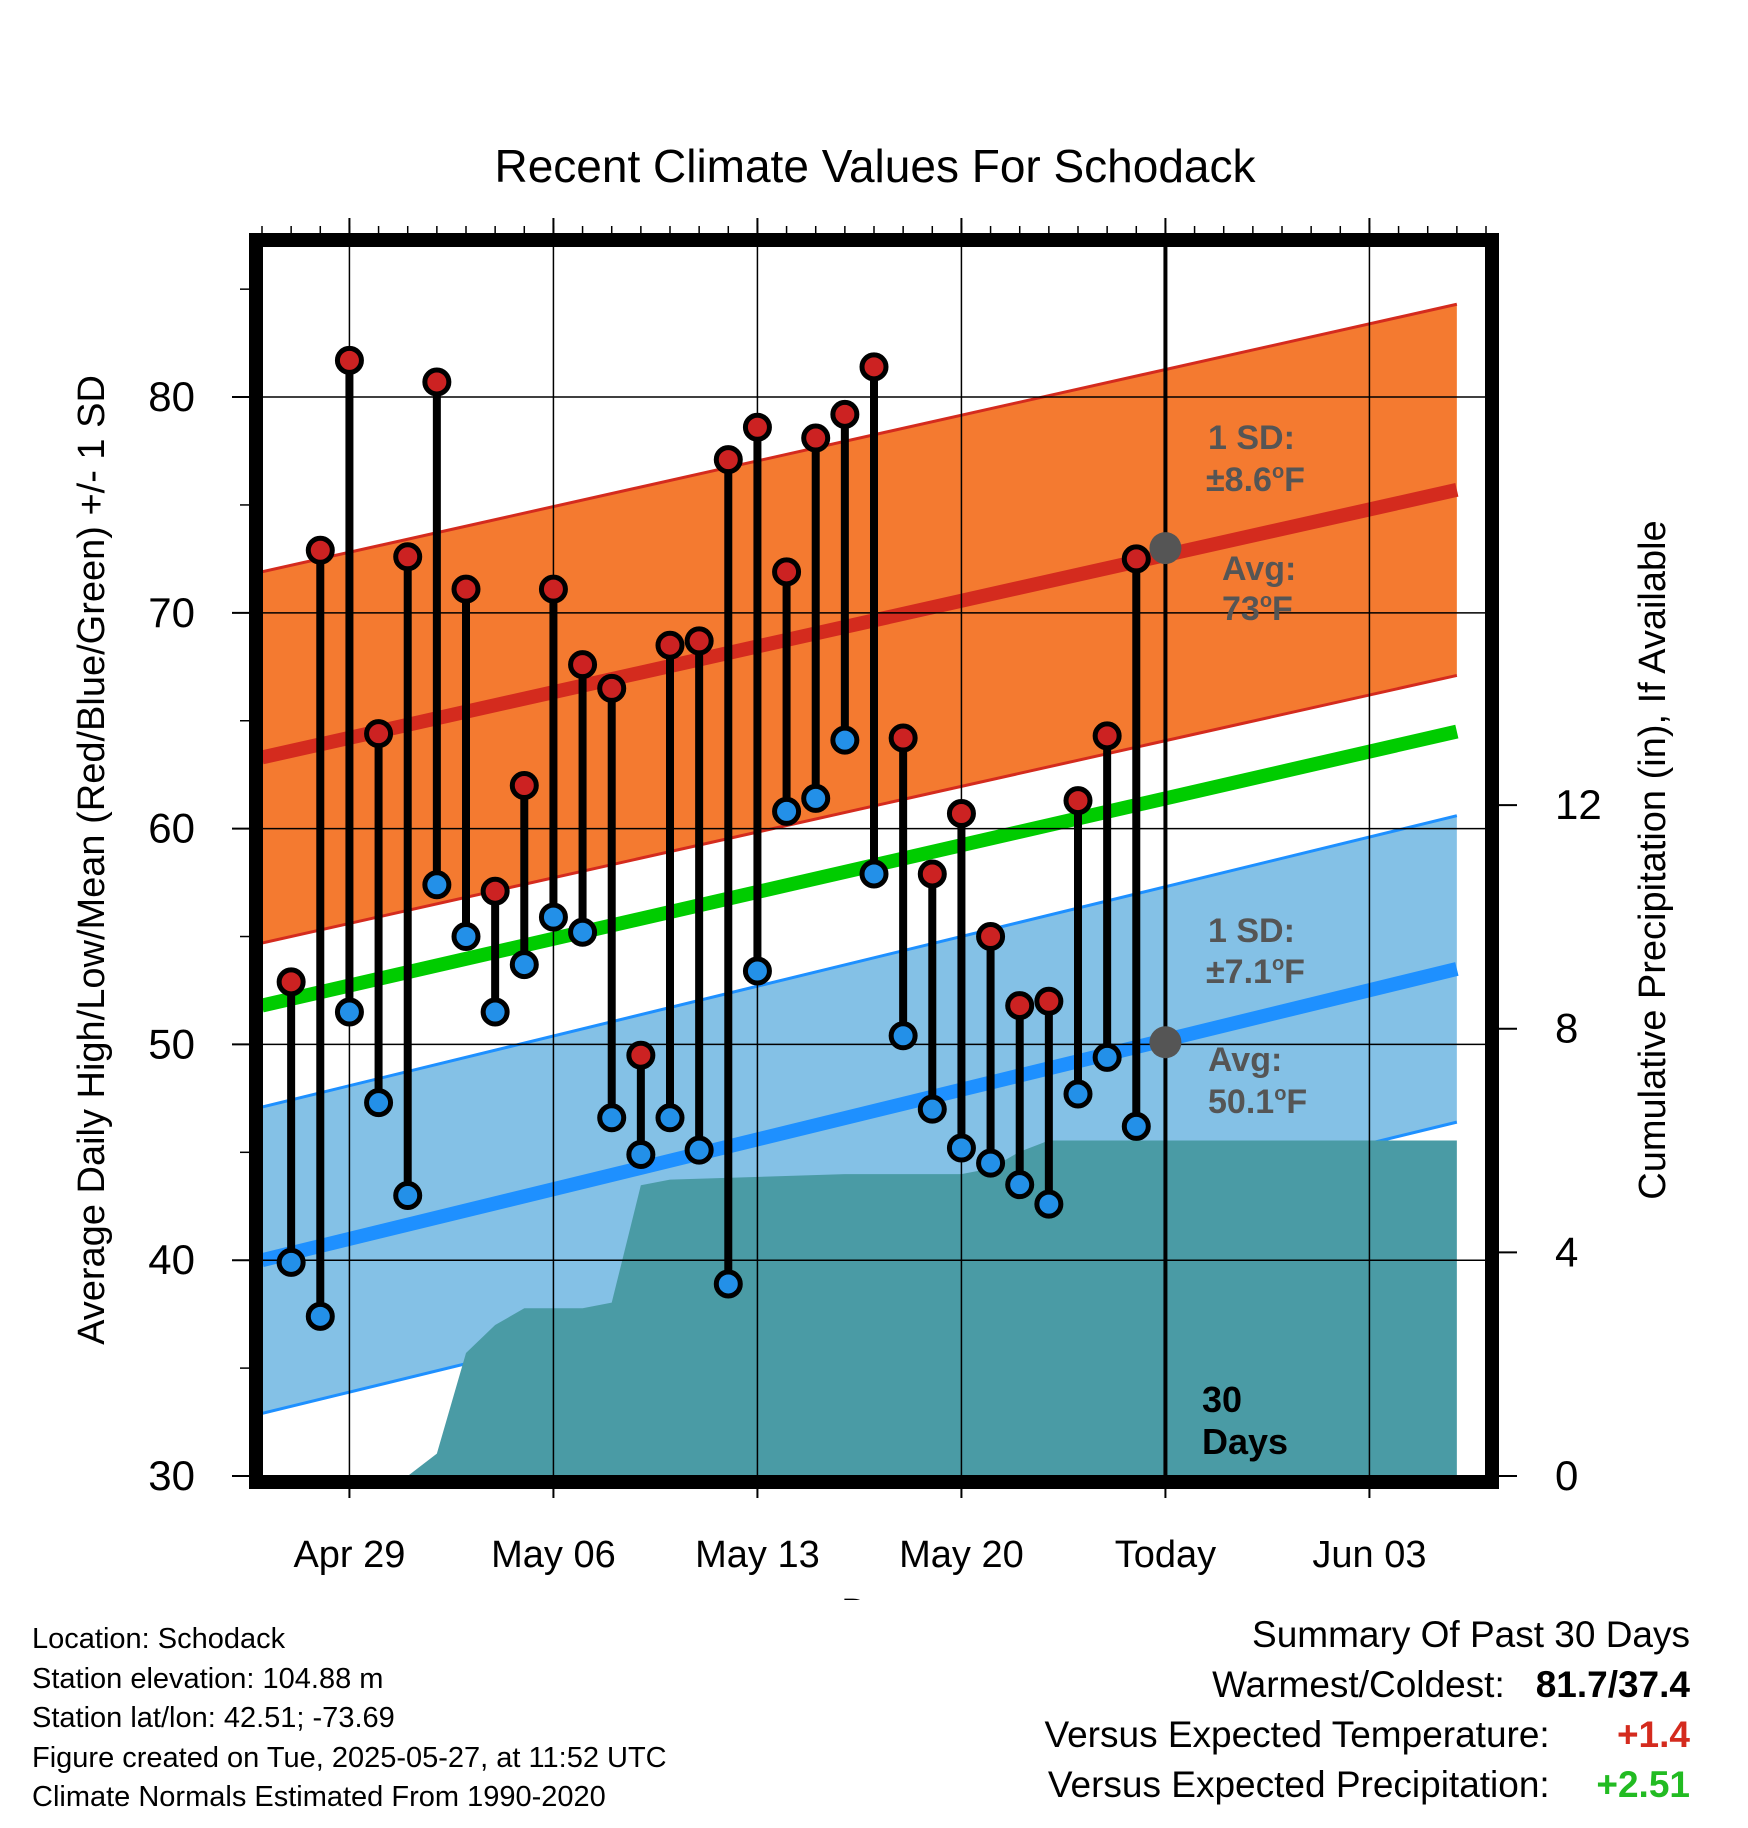 This screenshot has height=1828, width=1748. Describe the element at coordinates (757, 1555) in the screenshot. I see `x-tick-label: May 13` at that location.